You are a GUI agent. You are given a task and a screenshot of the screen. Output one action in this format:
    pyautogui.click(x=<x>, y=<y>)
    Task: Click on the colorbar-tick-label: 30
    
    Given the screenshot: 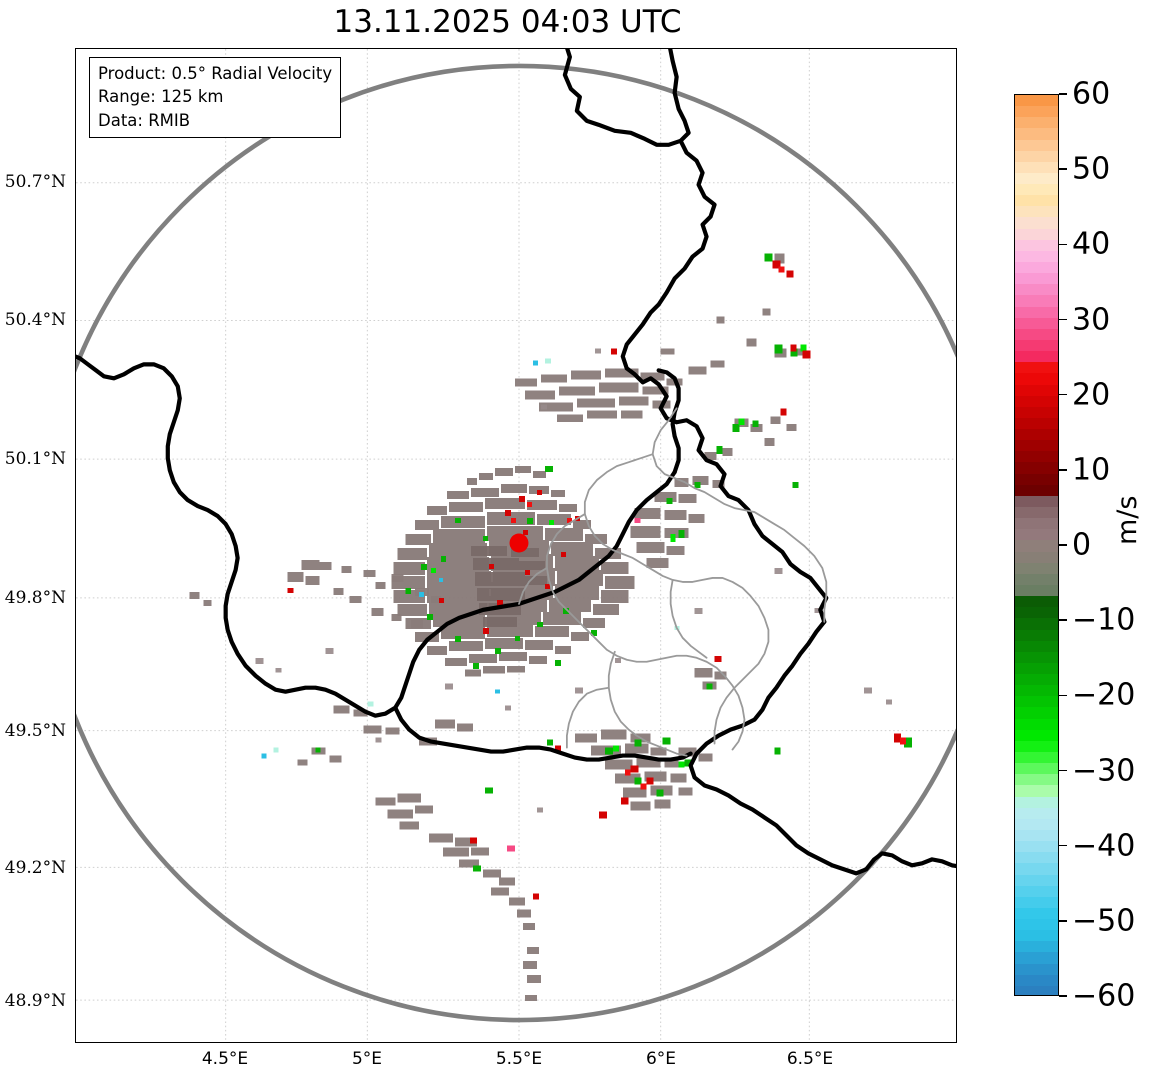 What is the action you would take?
    pyautogui.click(x=1091, y=319)
    